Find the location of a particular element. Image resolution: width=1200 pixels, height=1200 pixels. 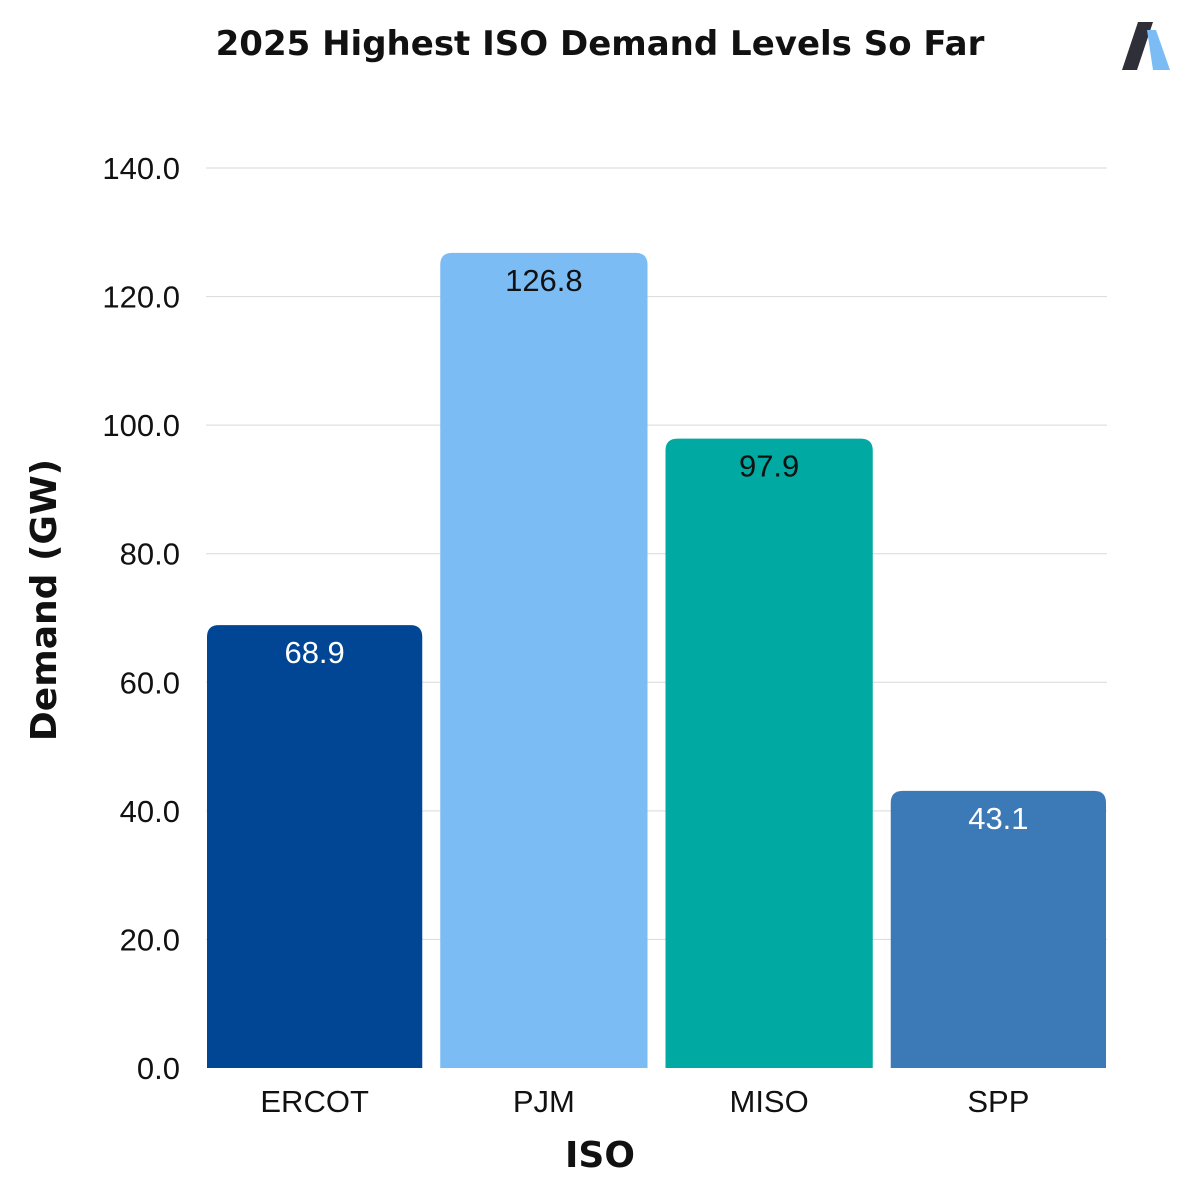

y-tick-label: 20.0 is located at coordinates (150, 939).